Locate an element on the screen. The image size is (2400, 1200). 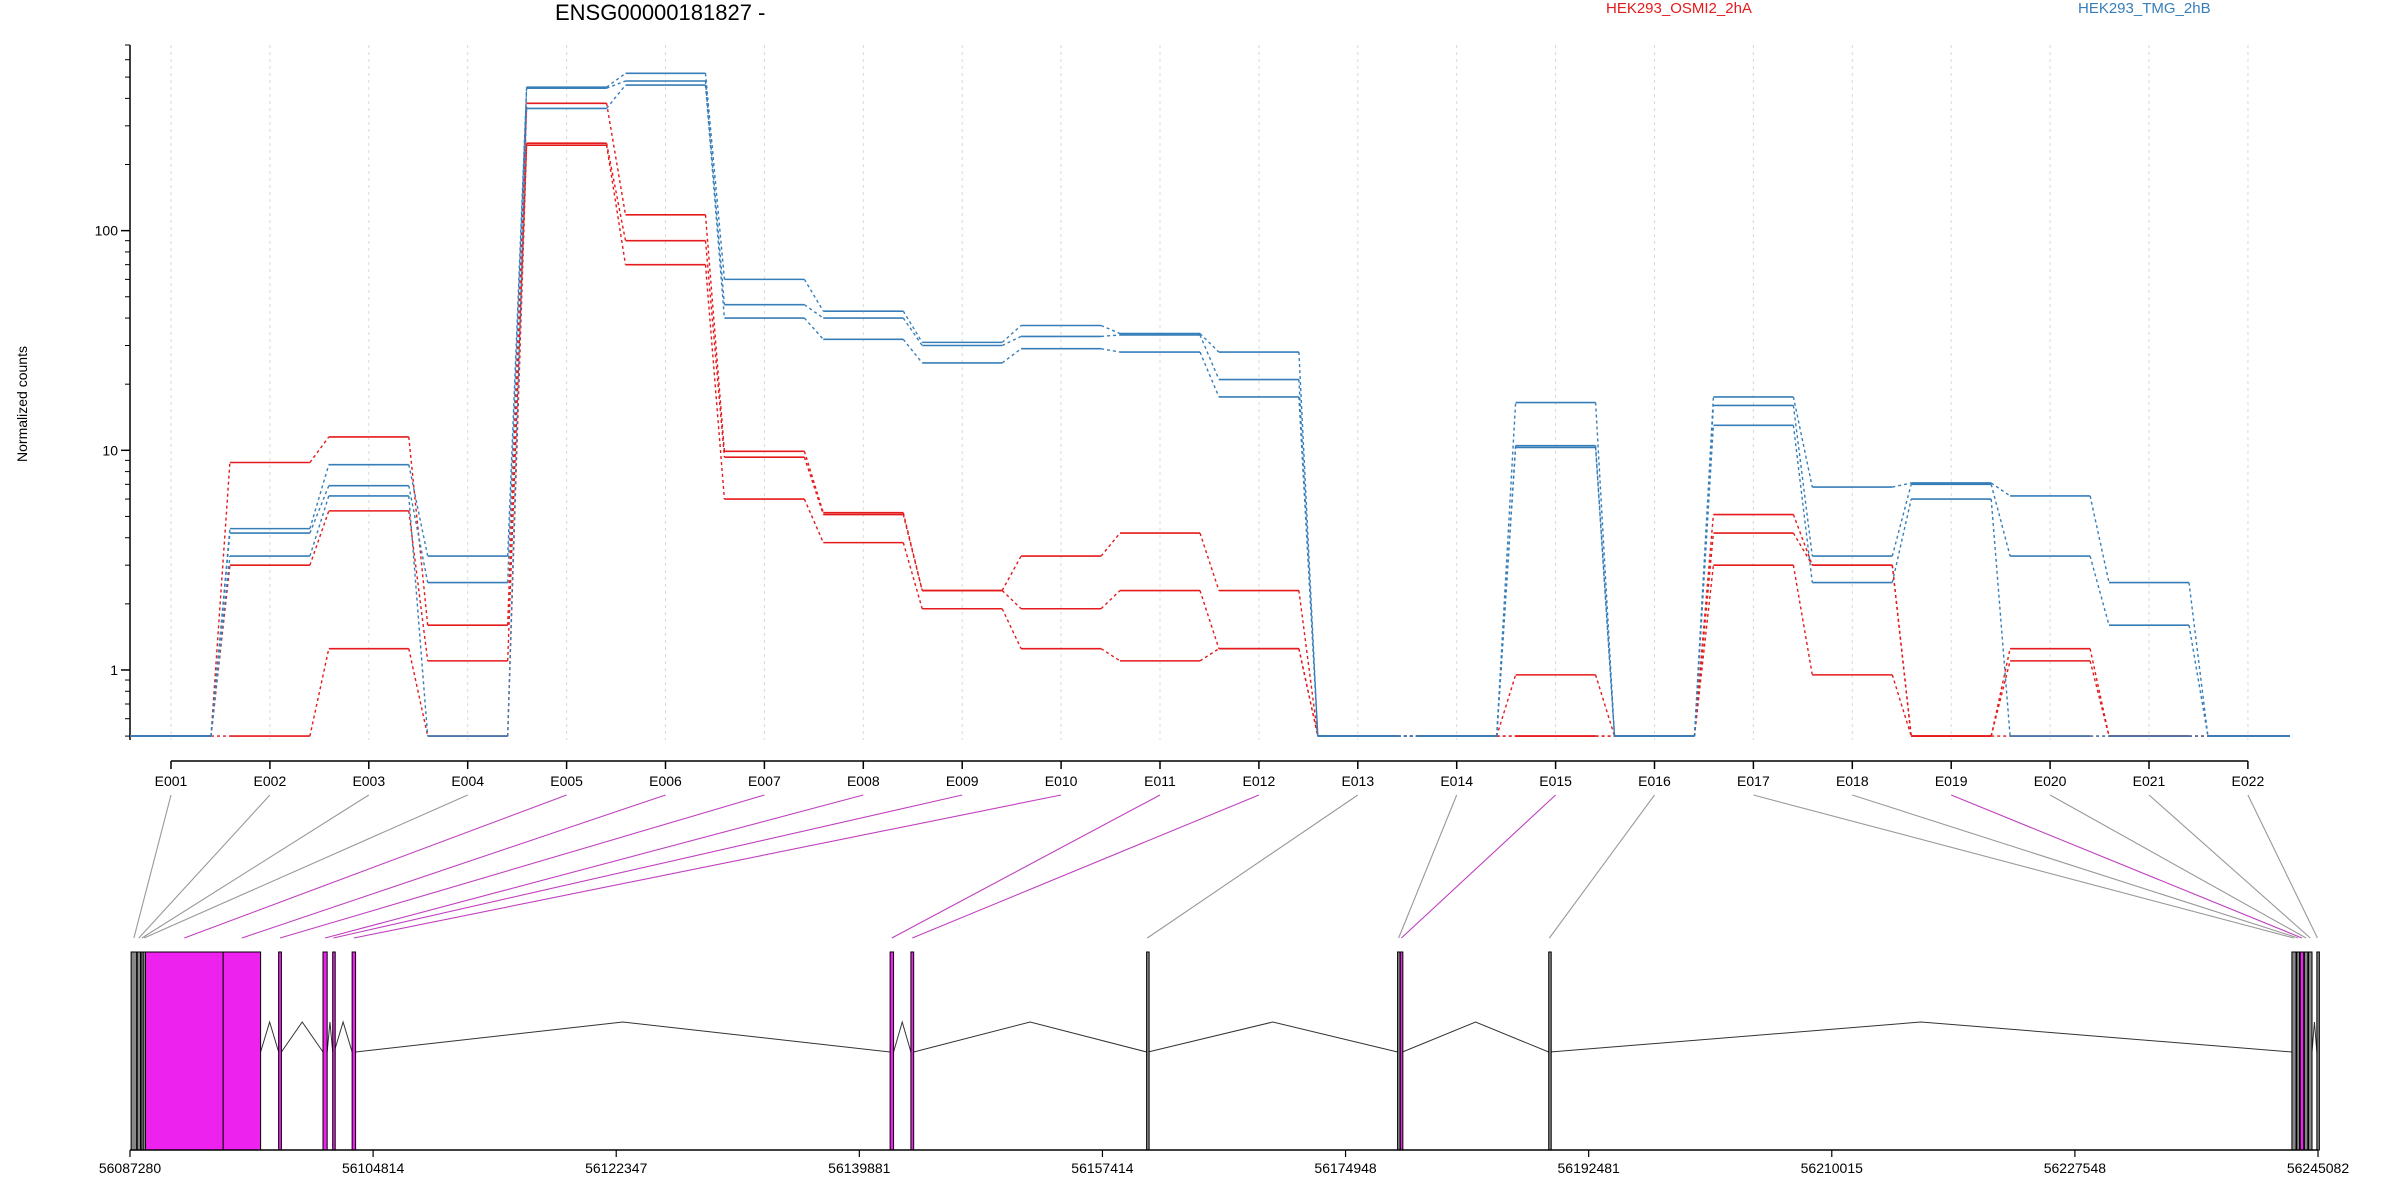
exon-box-e007 is located at coordinates (280, 1051).